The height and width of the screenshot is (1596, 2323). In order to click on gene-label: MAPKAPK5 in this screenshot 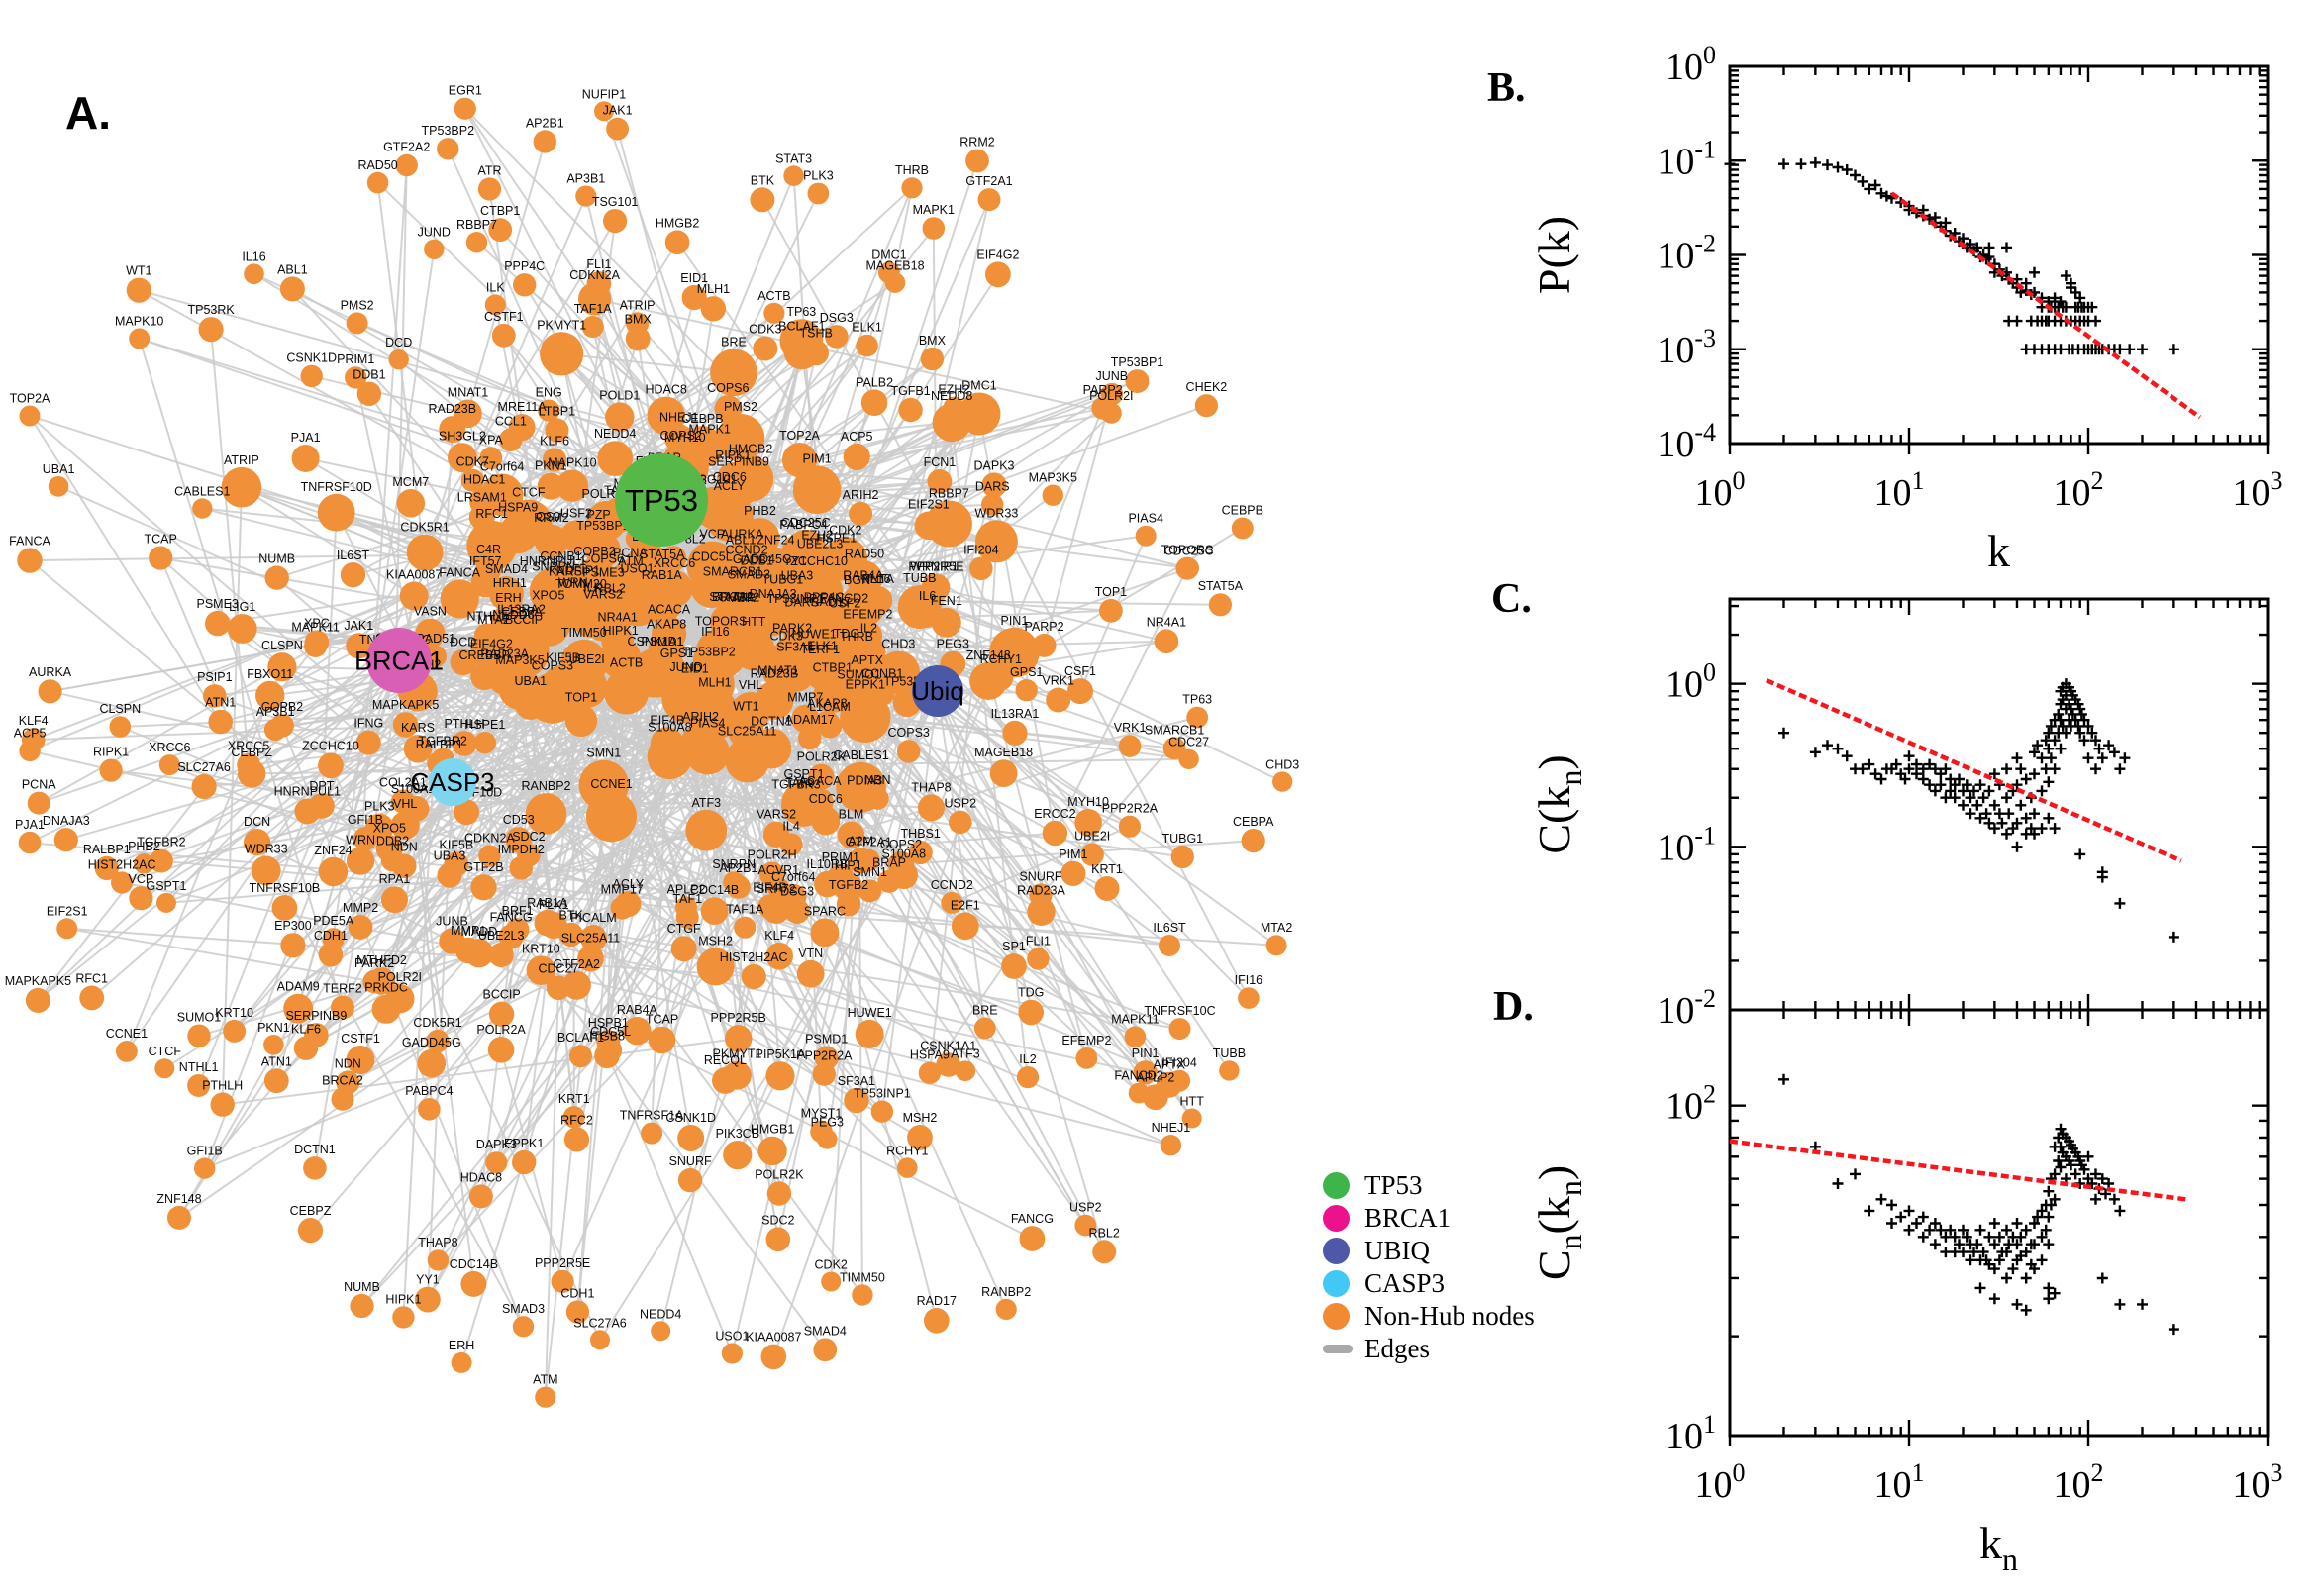, I will do `click(406, 705)`.